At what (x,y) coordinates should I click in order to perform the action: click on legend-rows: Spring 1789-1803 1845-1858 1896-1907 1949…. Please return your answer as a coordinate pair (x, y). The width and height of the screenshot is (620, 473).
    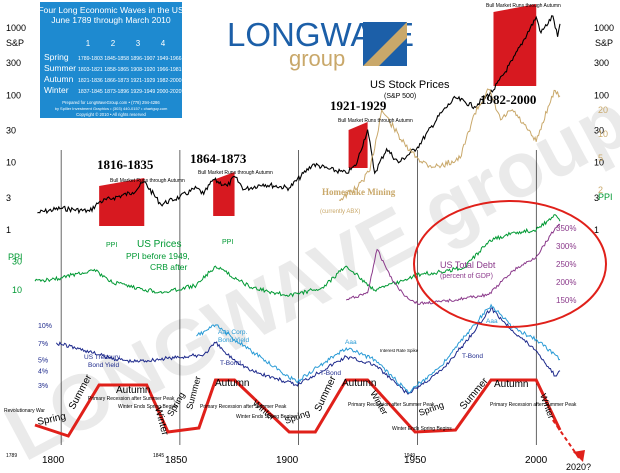
    Looking at the image, I should click on (114, 73).